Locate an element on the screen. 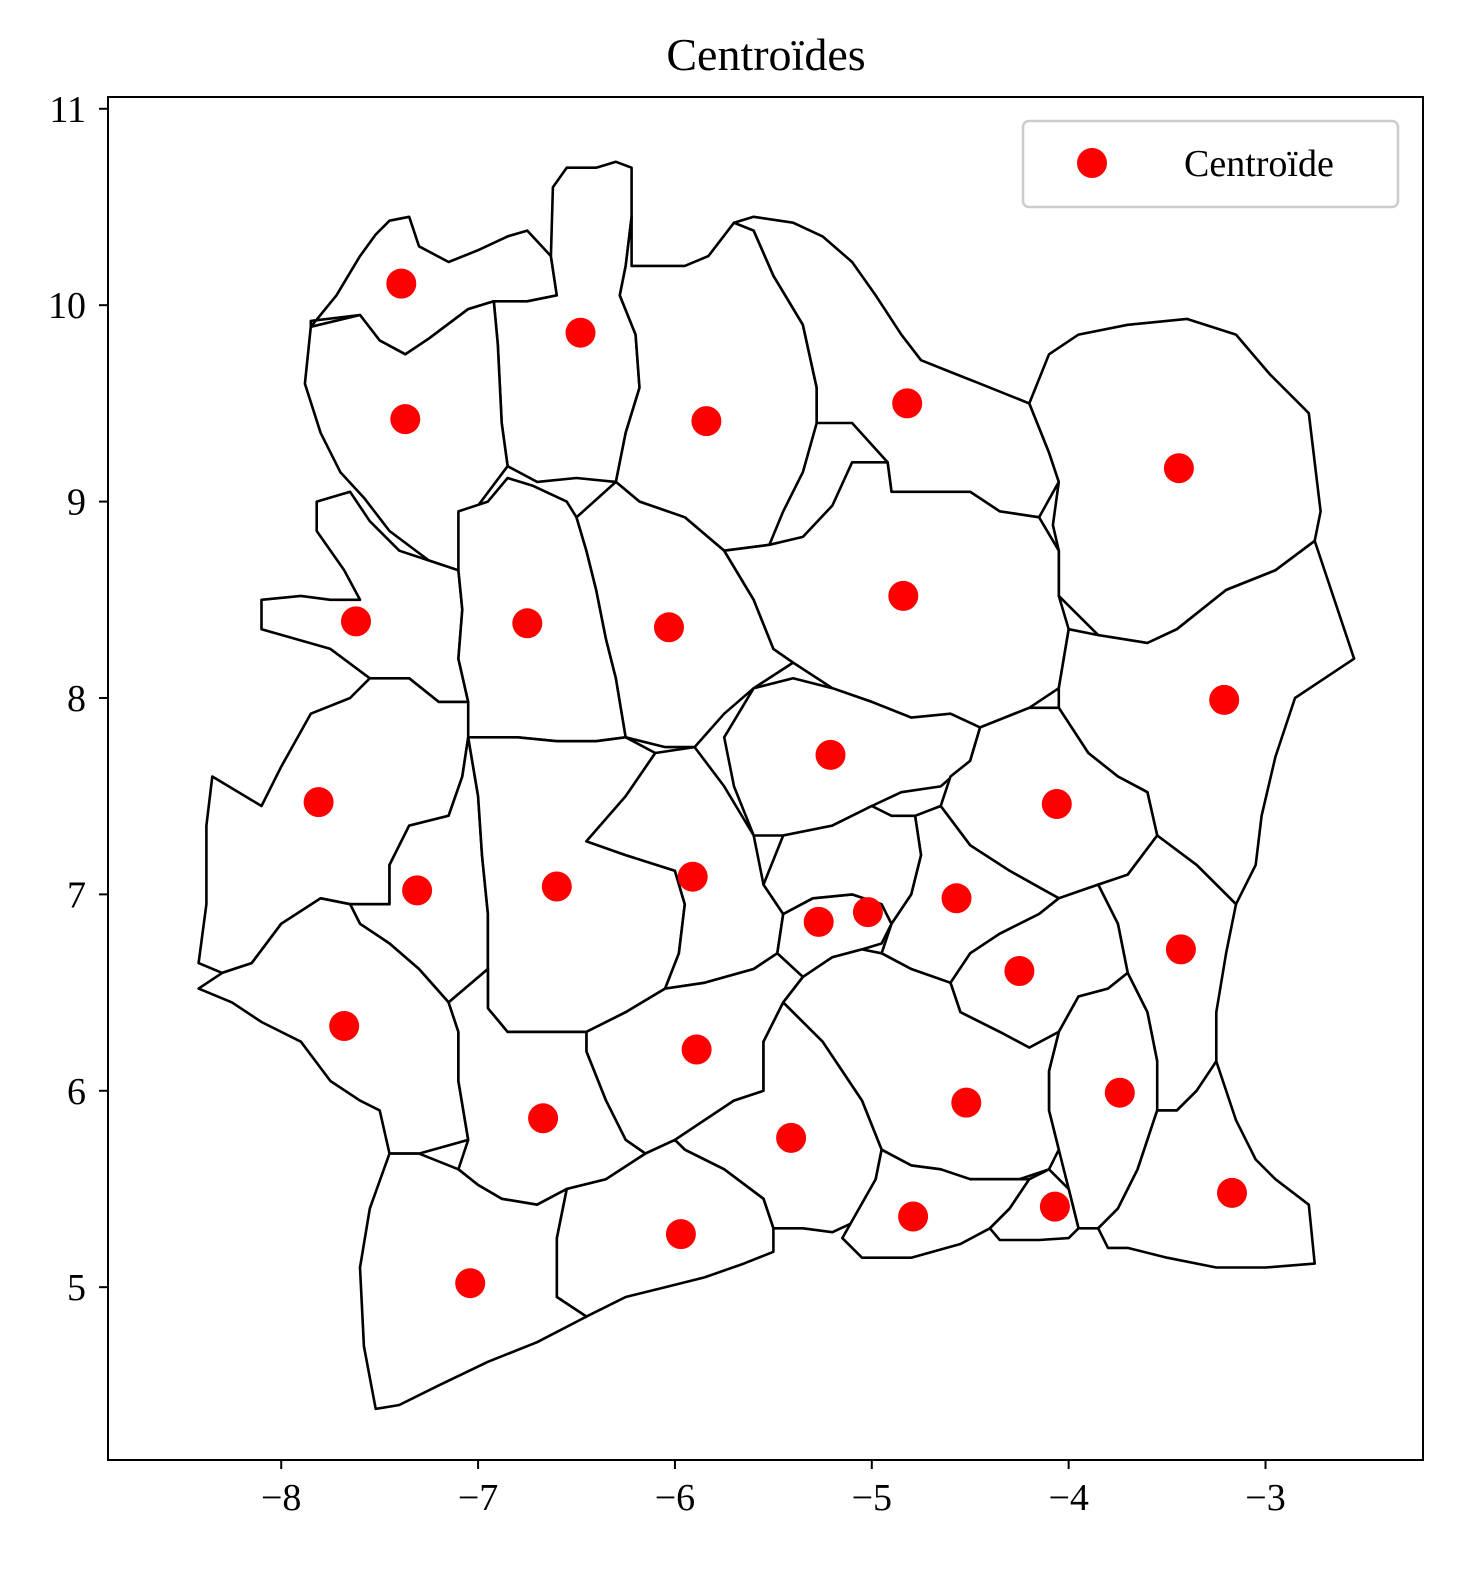 The image size is (1461, 1588). x-tick-label: −7 is located at coordinates (478, 1498).